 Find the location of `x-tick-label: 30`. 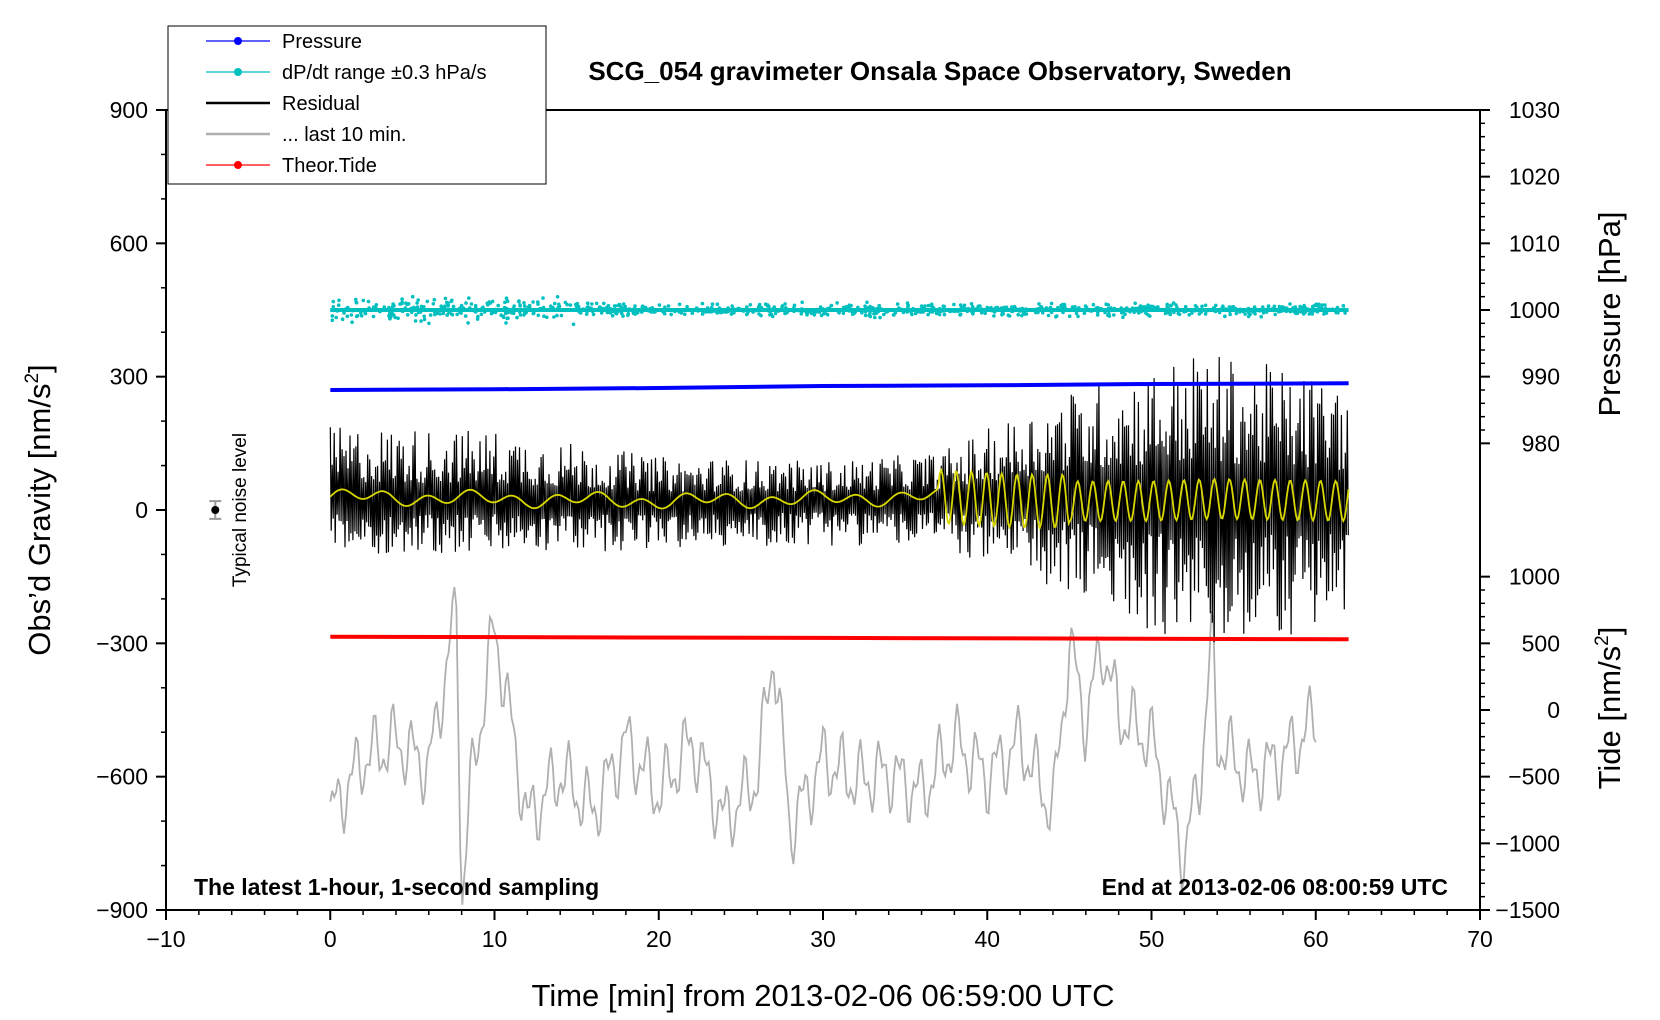

x-tick-label: 30 is located at coordinates (823, 939).